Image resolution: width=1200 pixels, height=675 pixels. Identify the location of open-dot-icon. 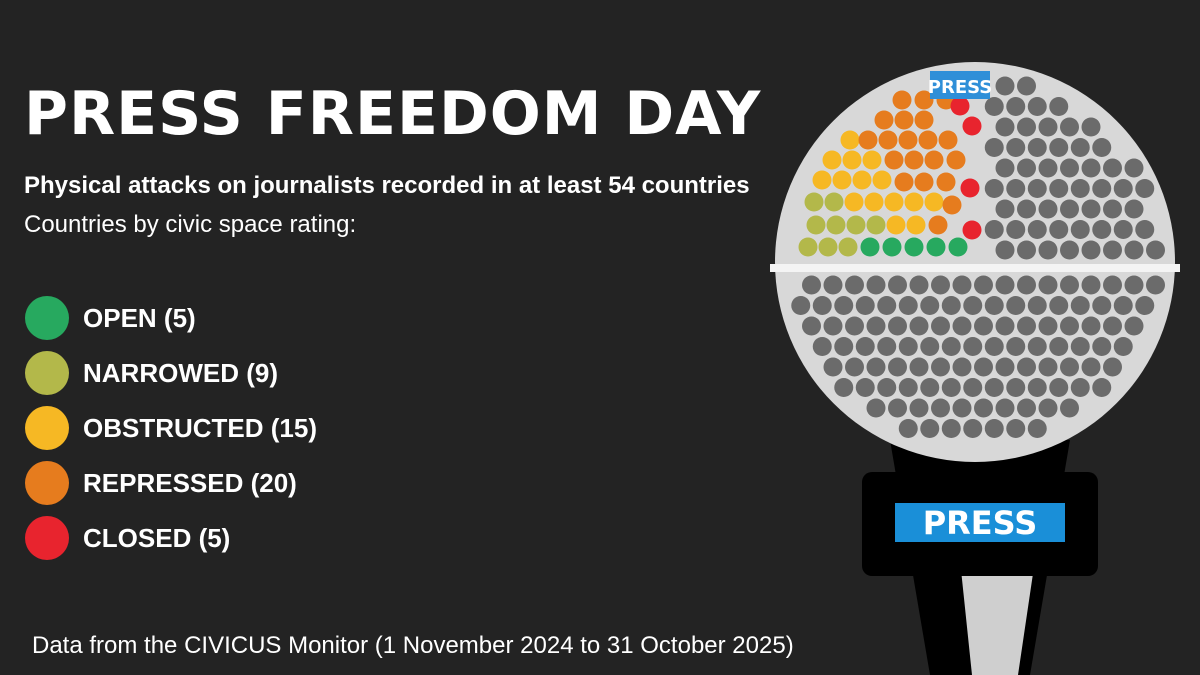
(47, 318).